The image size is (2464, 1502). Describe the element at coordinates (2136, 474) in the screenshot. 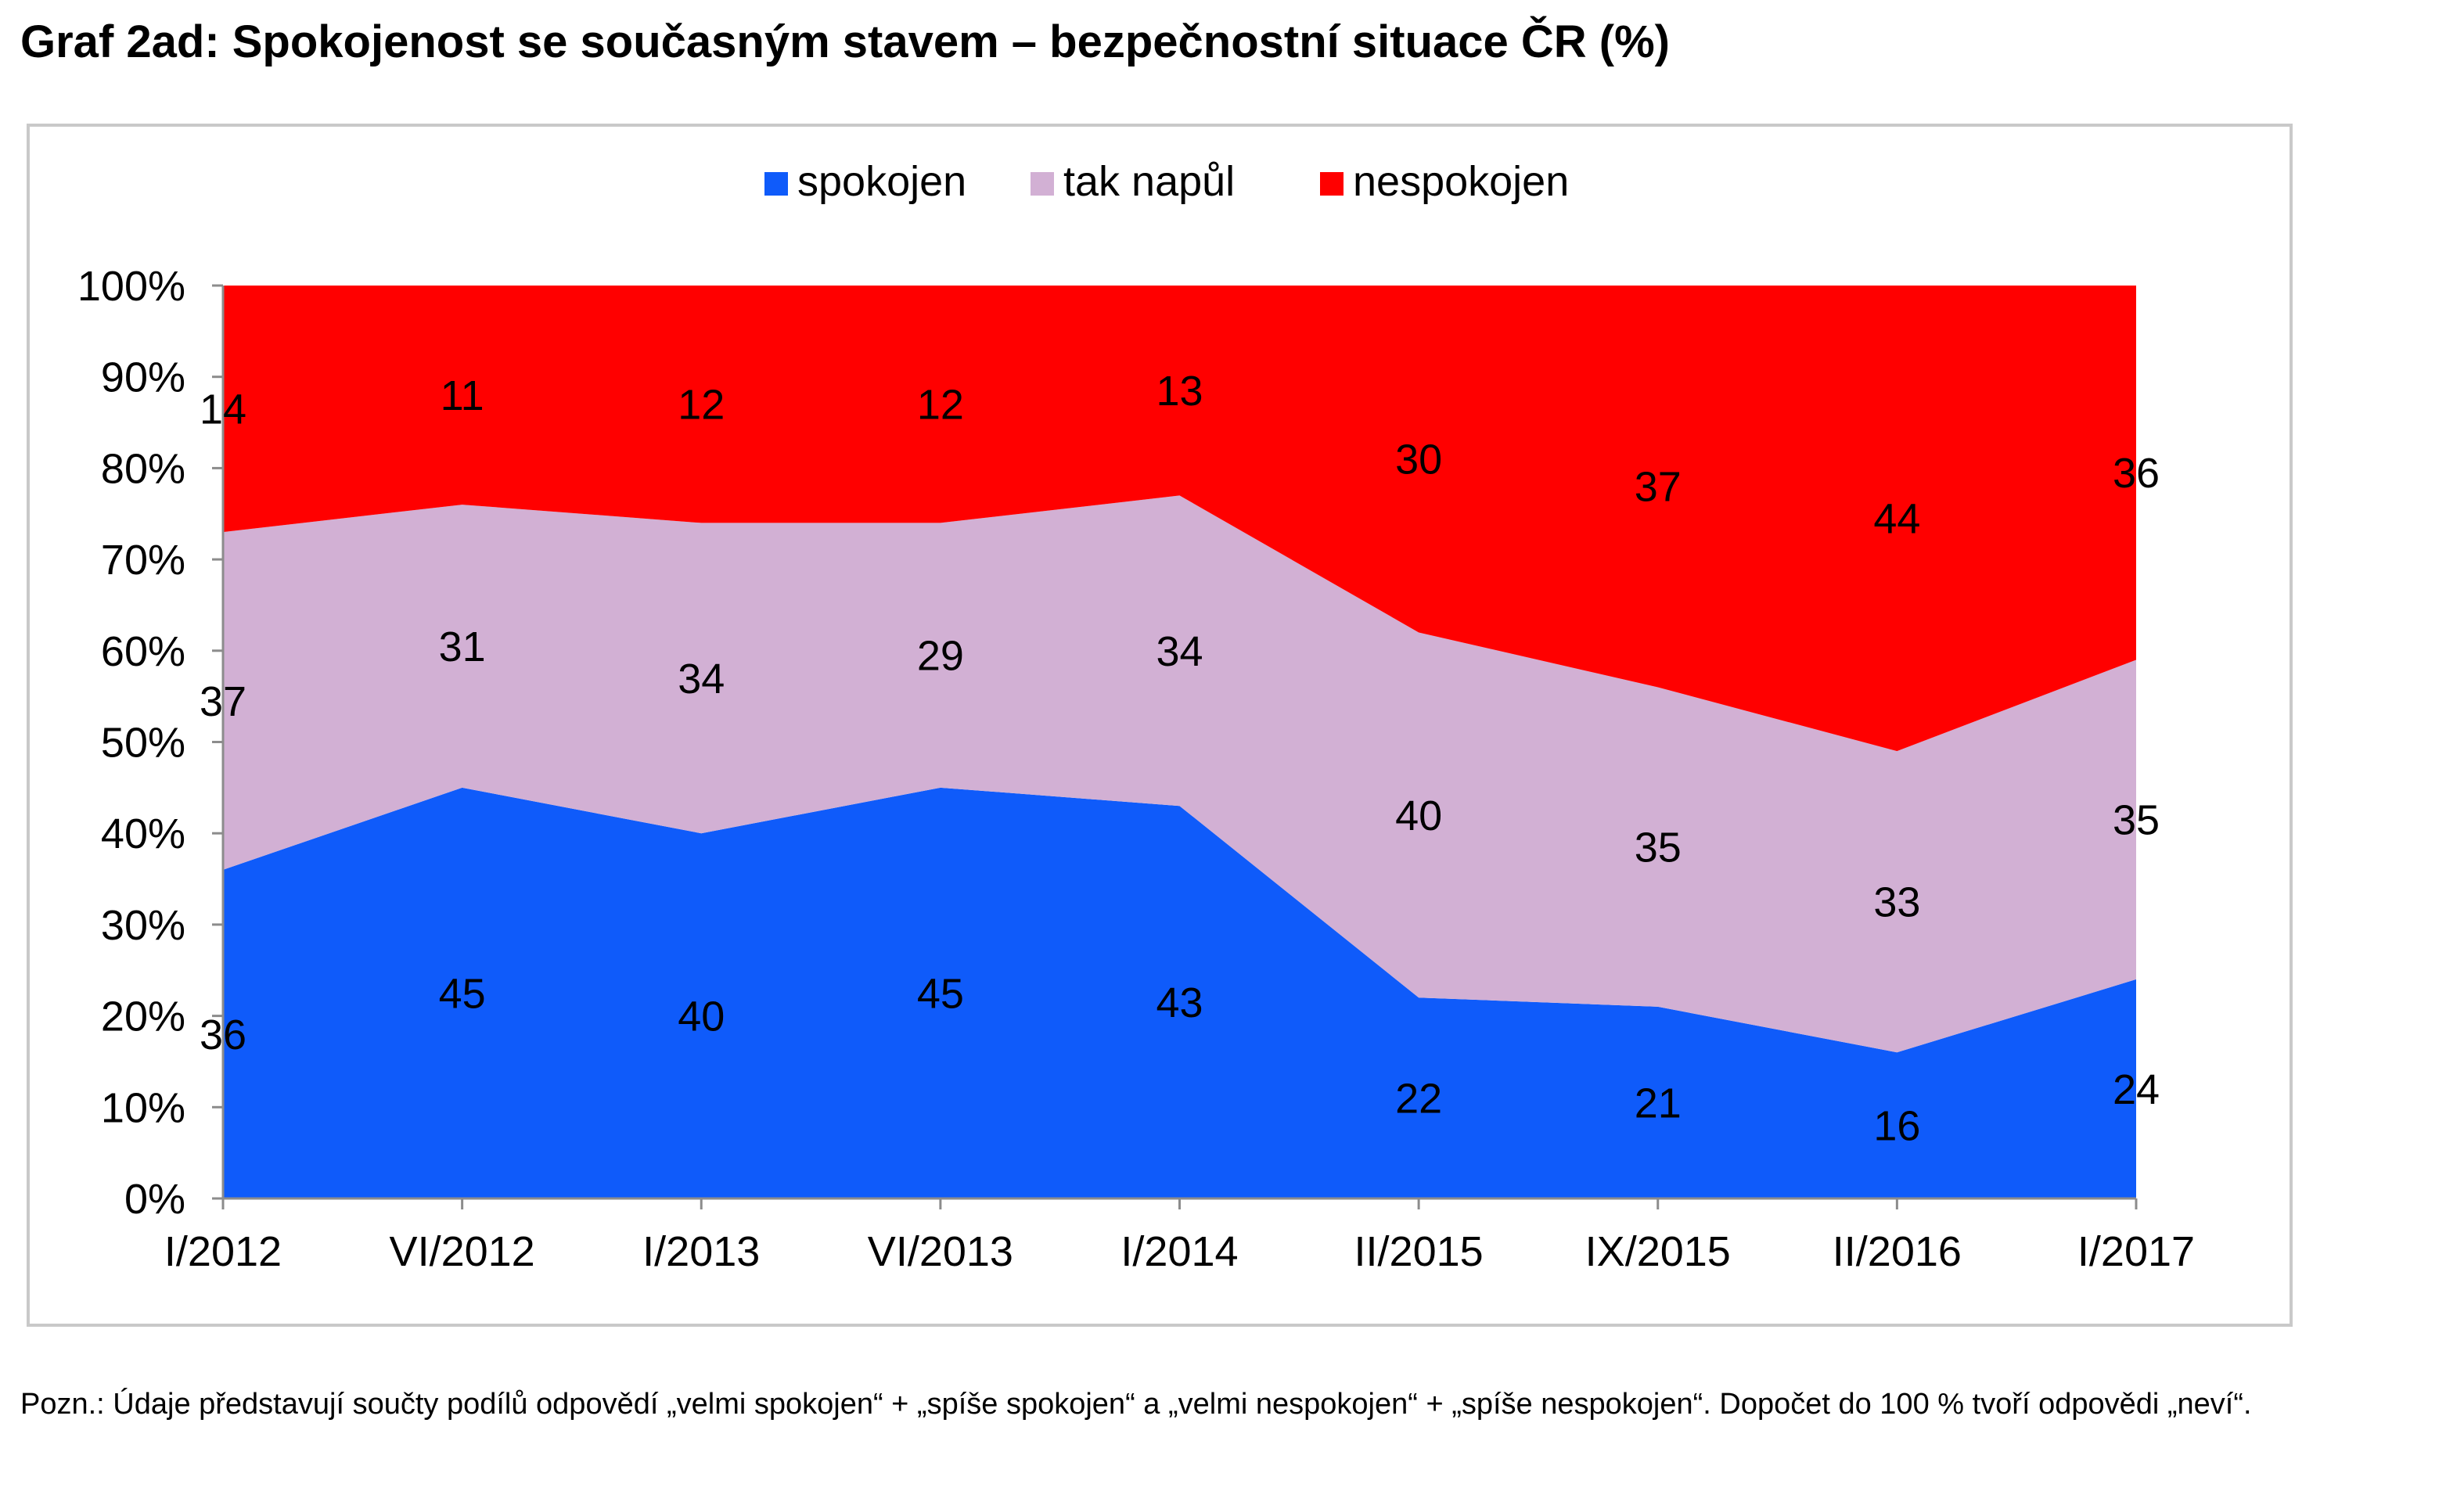

I see `data-label-nespokojen: 36` at that location.